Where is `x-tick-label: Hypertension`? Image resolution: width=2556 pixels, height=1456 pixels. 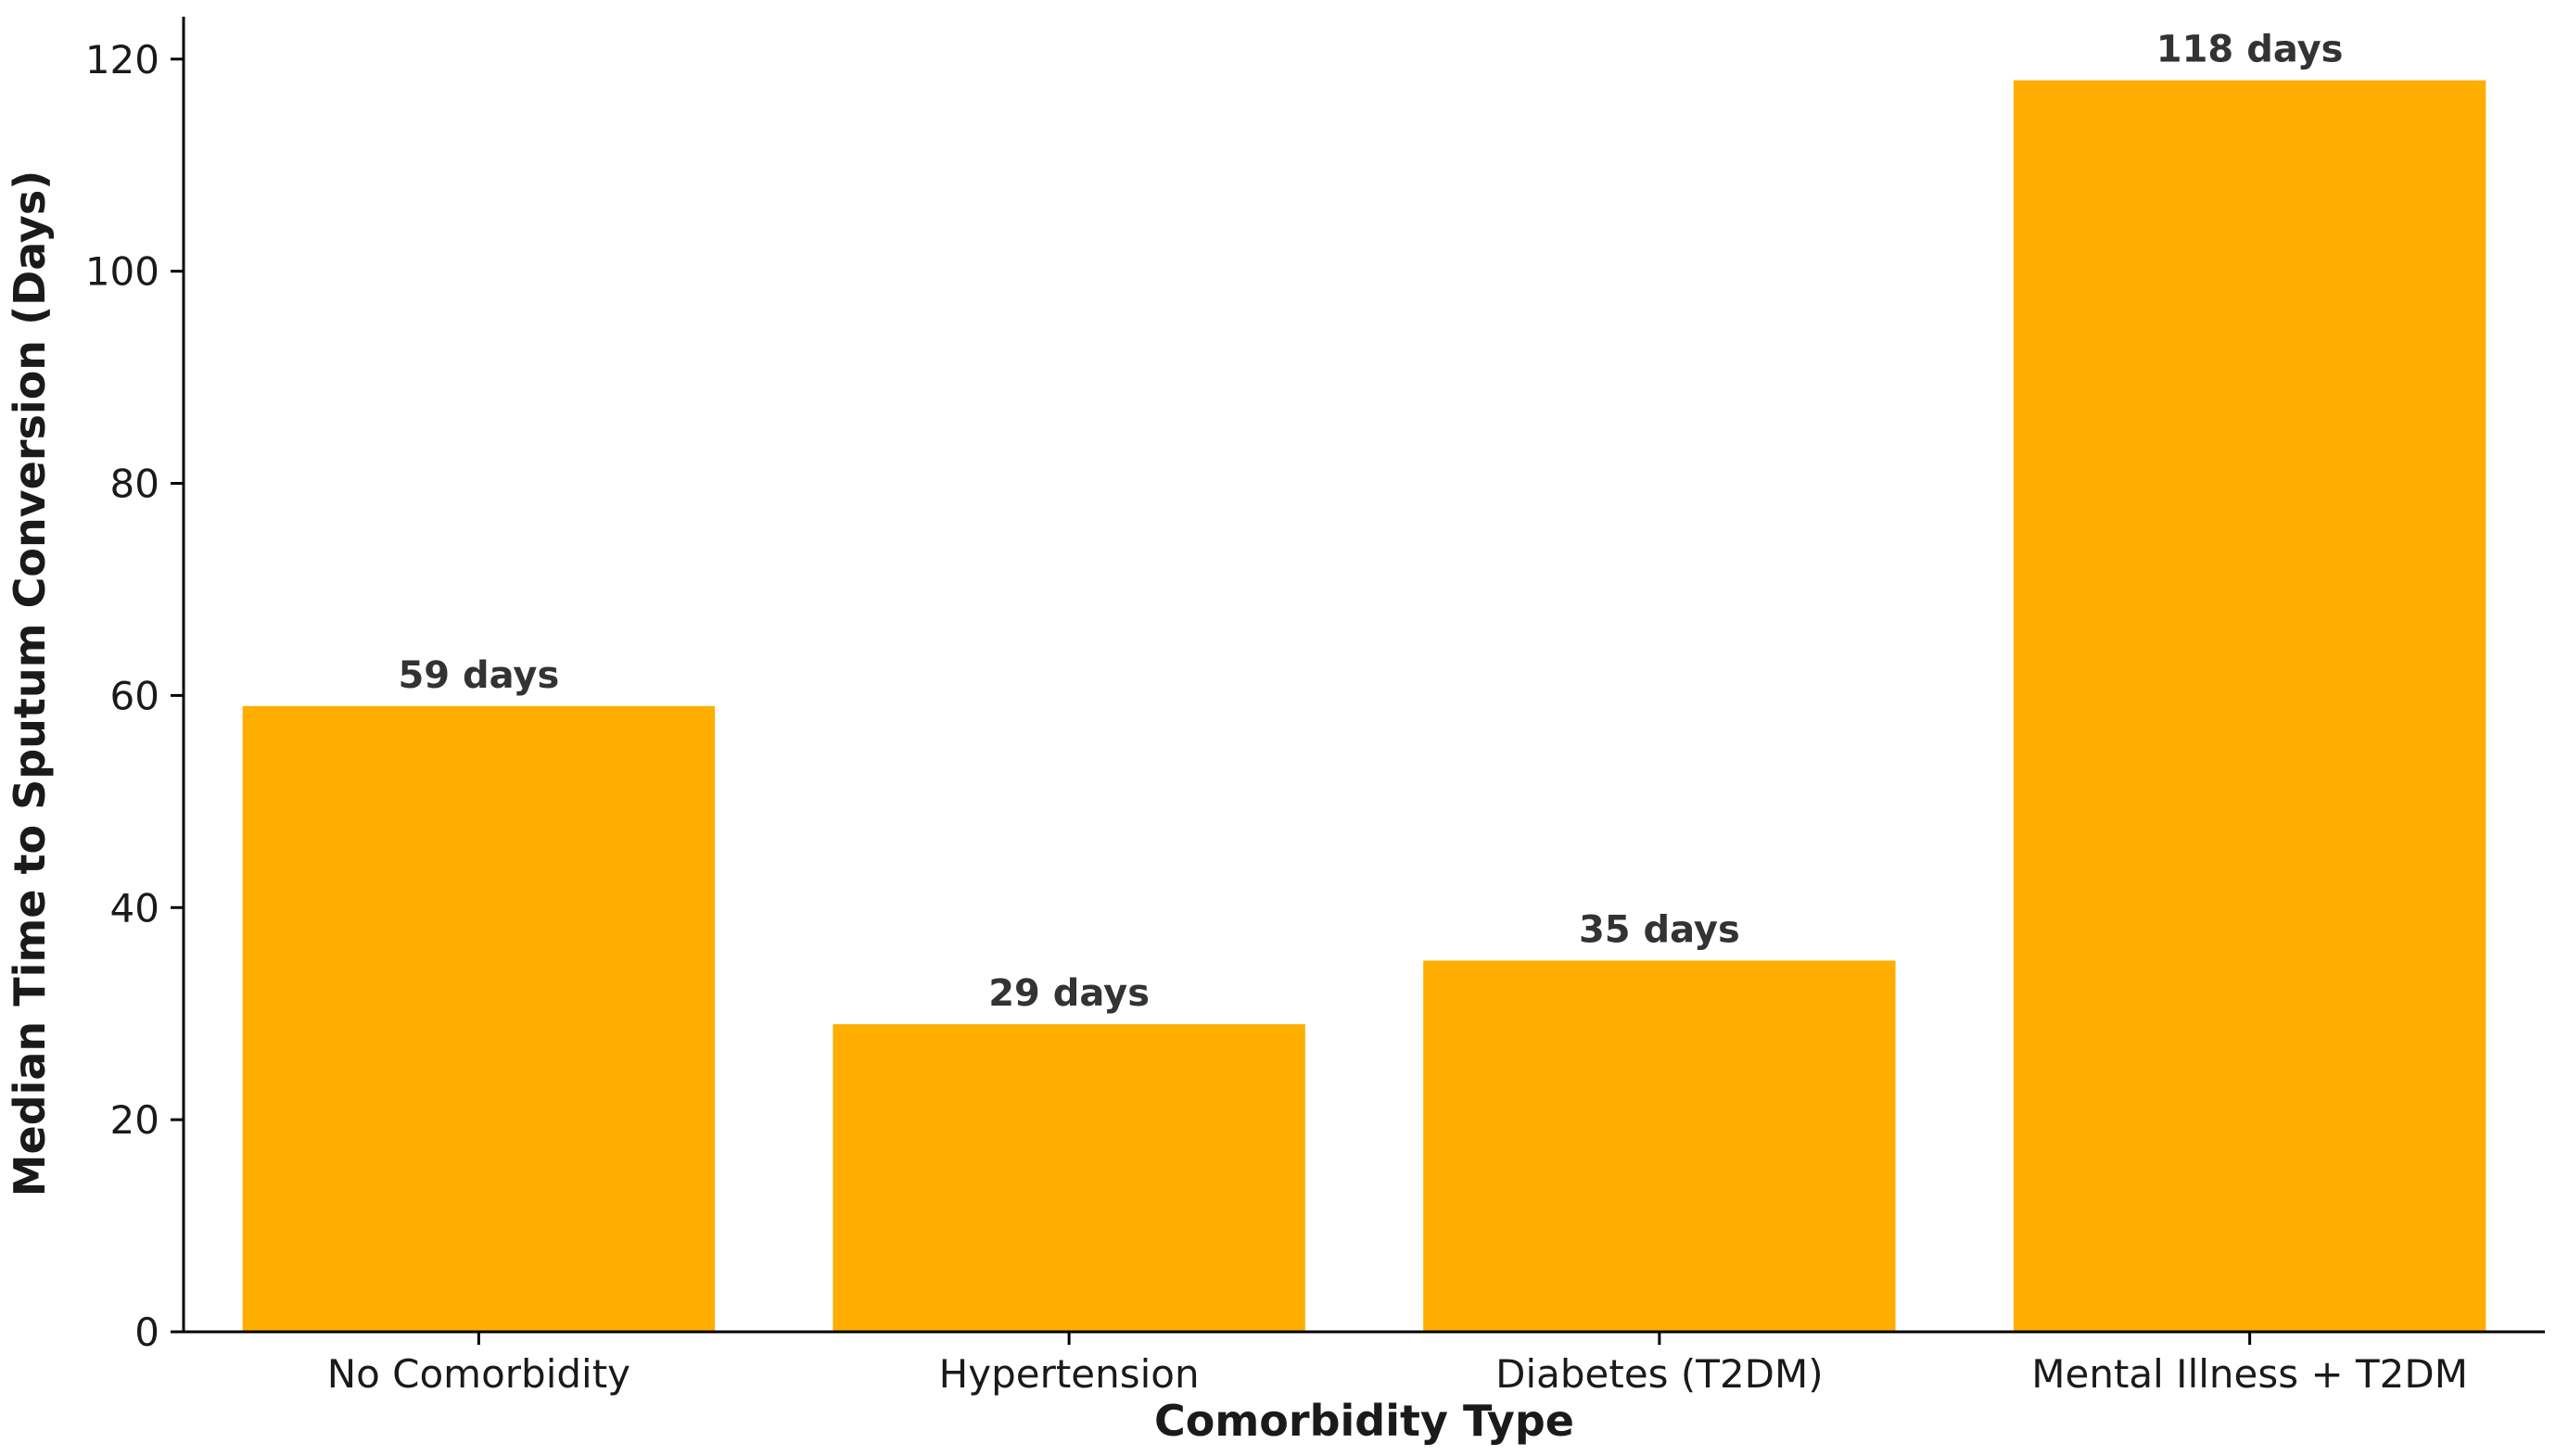 x-tick-label: Hypertension is located at coordinates (1070, 1374).